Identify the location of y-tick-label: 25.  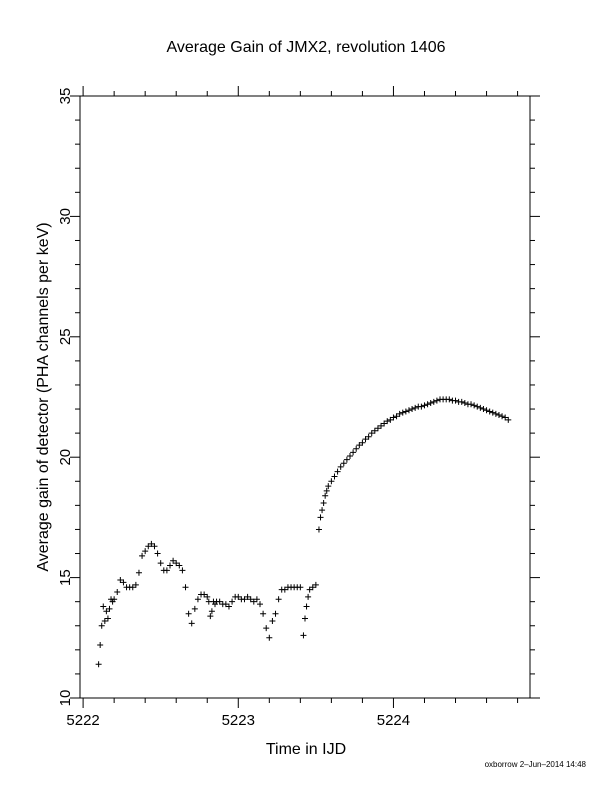
(65, 336).